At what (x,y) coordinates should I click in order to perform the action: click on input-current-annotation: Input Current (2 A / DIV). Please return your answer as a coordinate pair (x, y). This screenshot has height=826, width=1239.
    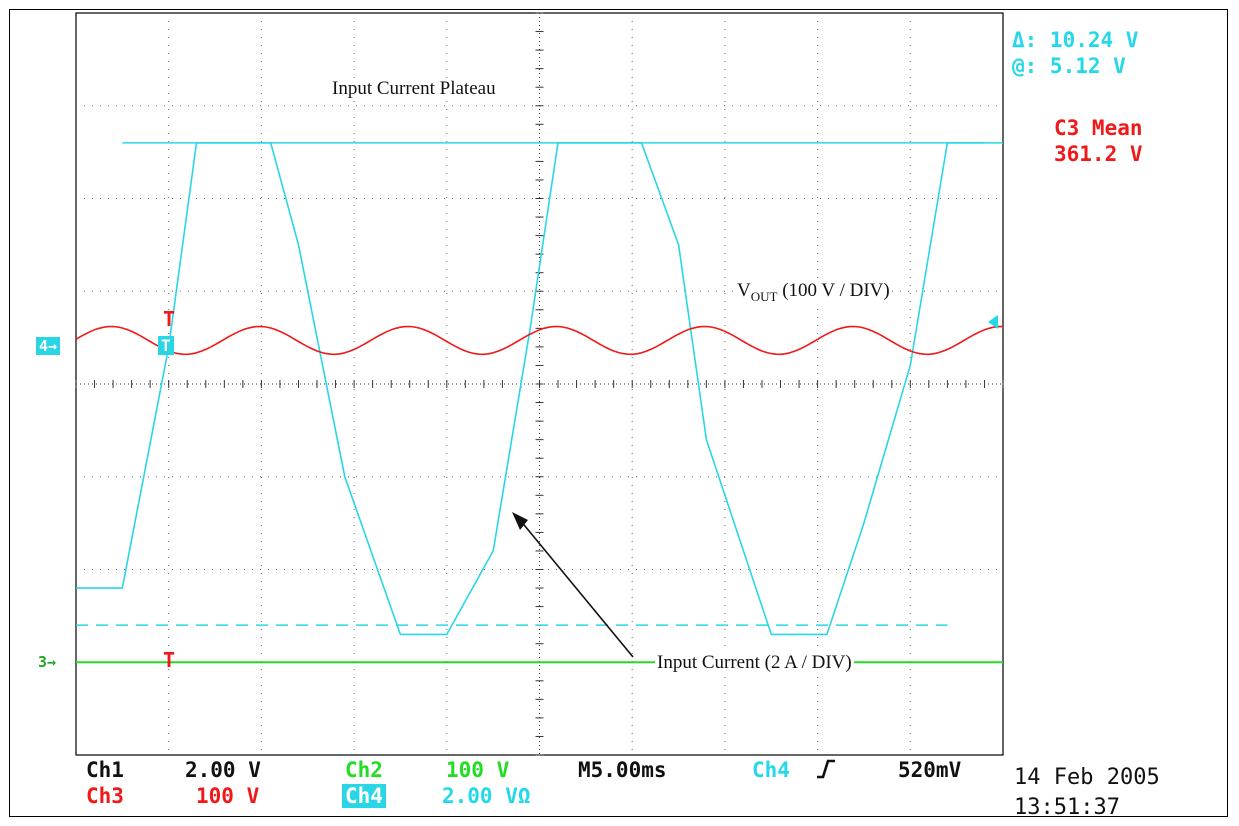
    Looking at the image, I should click on (754, 663).